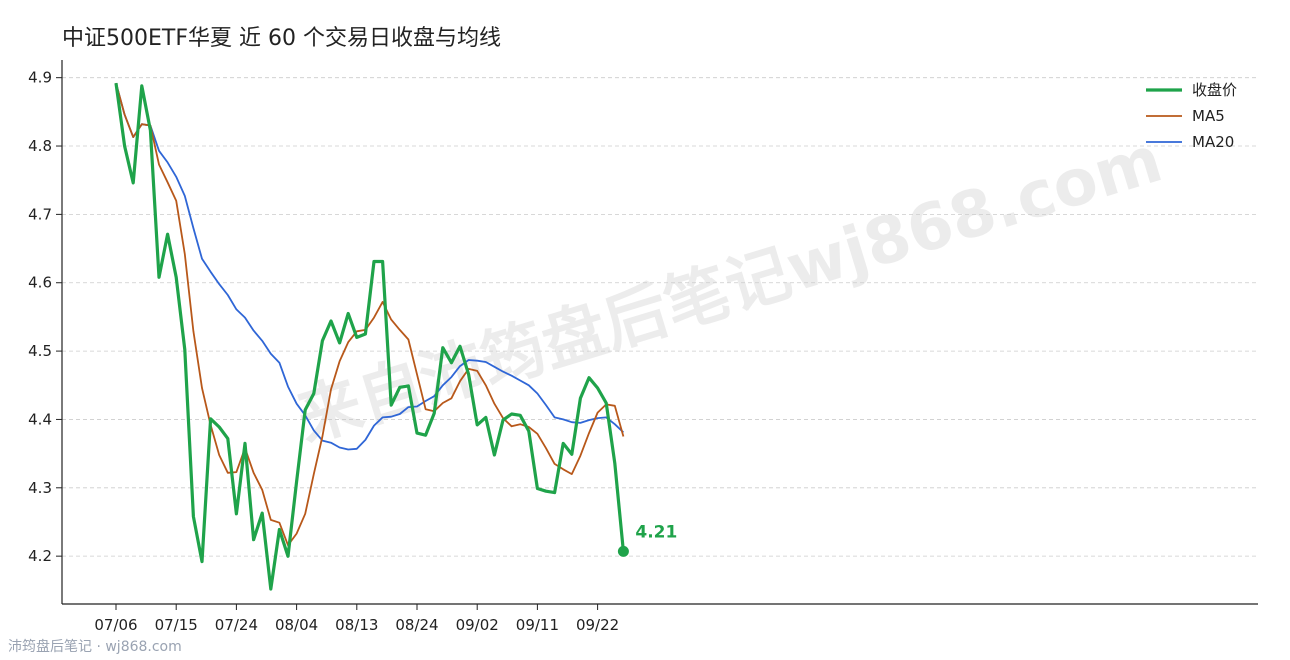  I want to click on y-tick-label: 4.3, so click(40, 488).